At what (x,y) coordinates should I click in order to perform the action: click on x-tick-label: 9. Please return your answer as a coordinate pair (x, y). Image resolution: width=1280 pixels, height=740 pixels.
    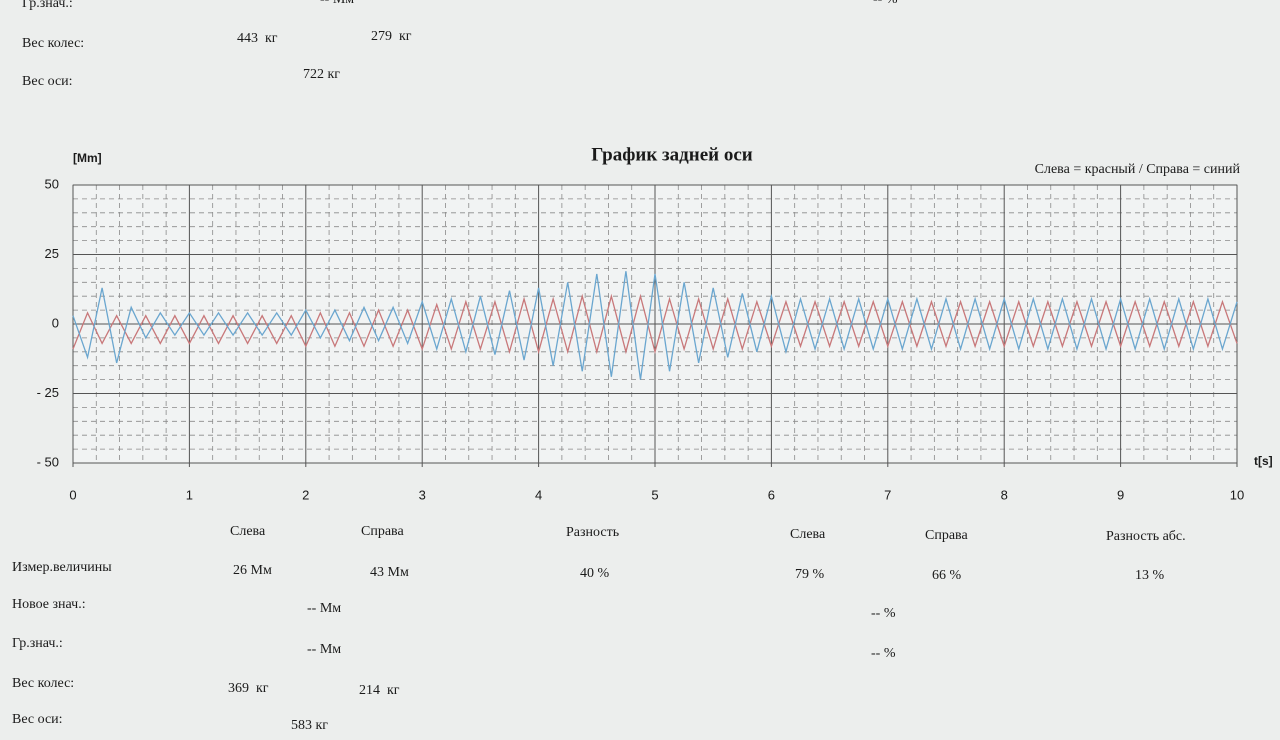
    Looking at the image, I should click on (1120, 494).